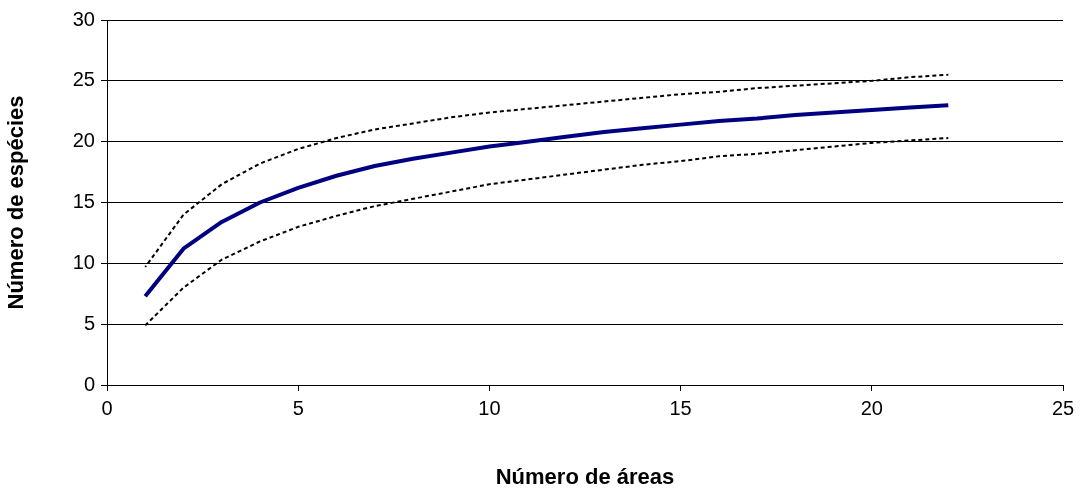 The image size is (1090, 495). What do you see at coordinates (89, 383) in the screenshot?
I see `y-tick-label: 0` at bounding box center [89, 383].